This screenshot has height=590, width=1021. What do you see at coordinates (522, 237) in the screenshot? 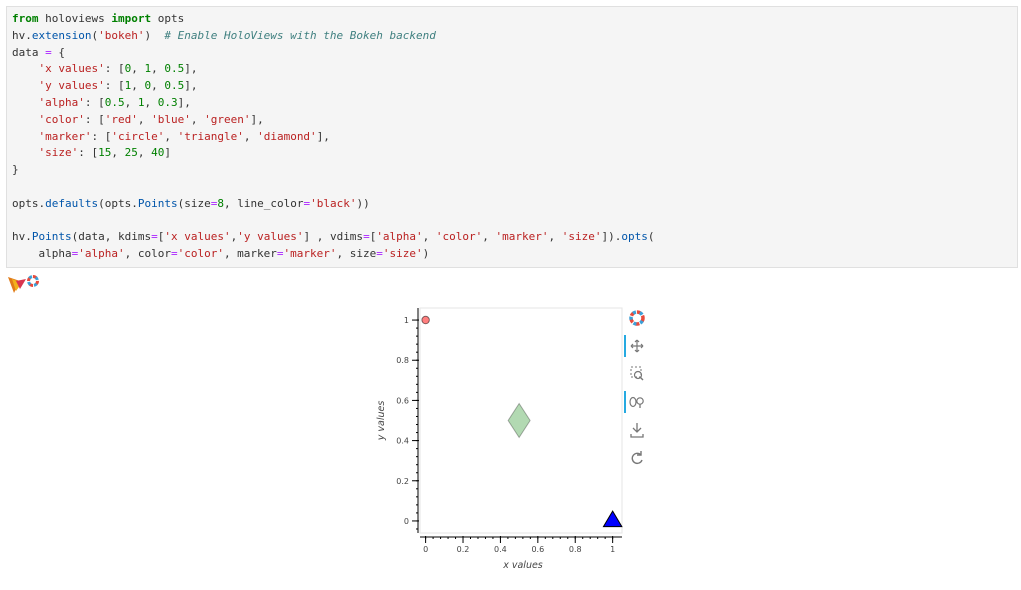
I see `code-token: 'marker'` at bounding box center [522, 237].